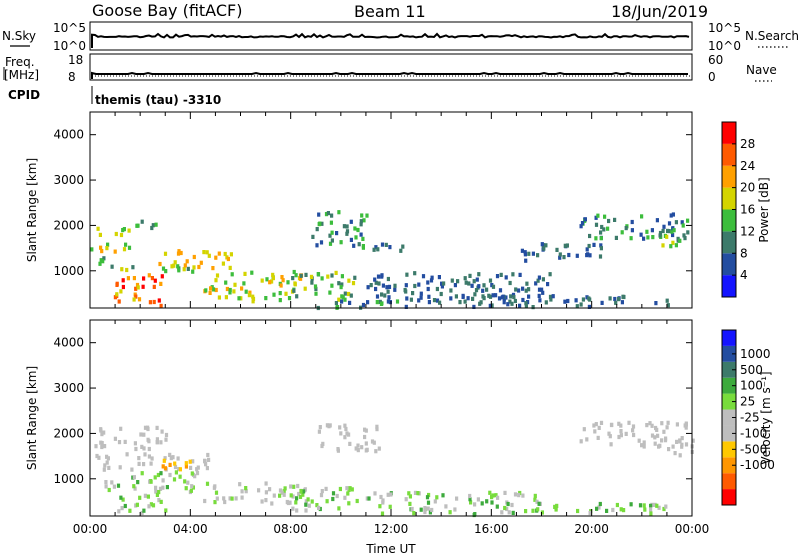 The width and height of the screenshot is (800, 554). Describe the element at coordinates (69, 46) in the screenshot. I see `nsky-tick-bottom: 10^0` at that location.